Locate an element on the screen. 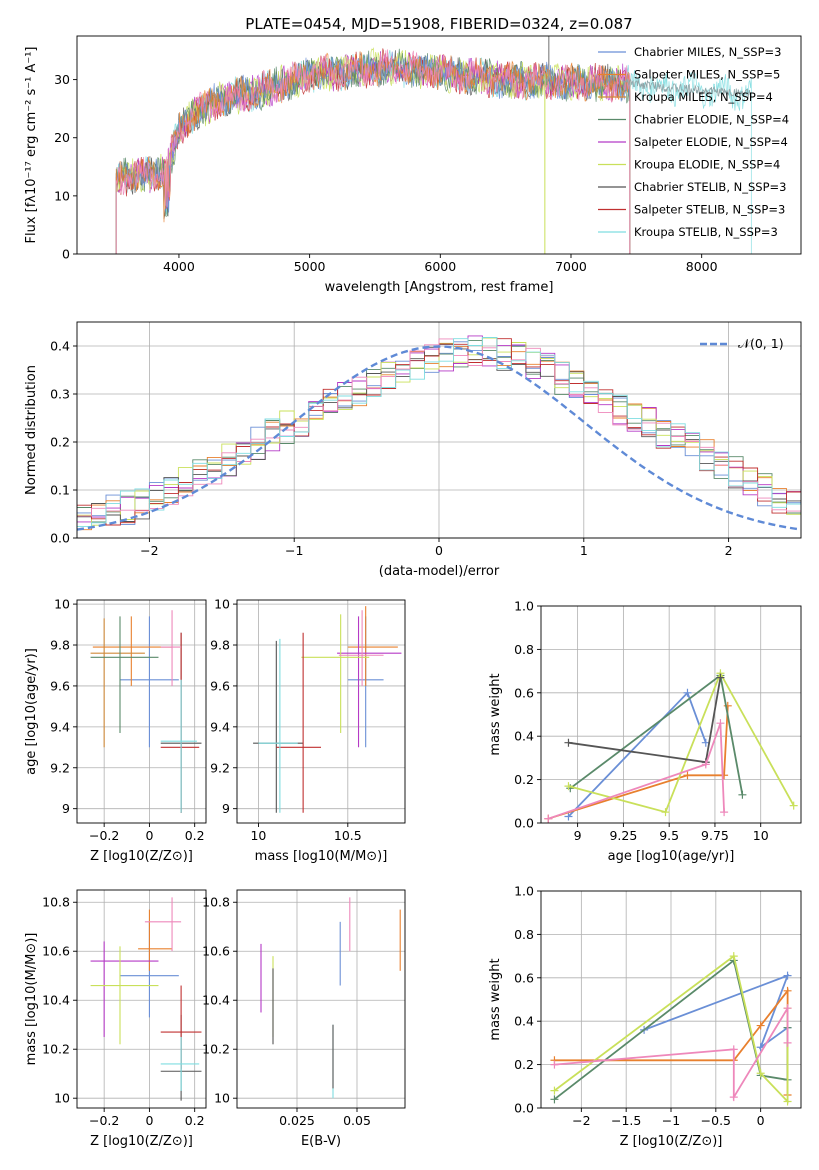 The height and width of the screenshot is (1170, 819). x-tick-label: 9.75 is located at coordinates (715, 835).